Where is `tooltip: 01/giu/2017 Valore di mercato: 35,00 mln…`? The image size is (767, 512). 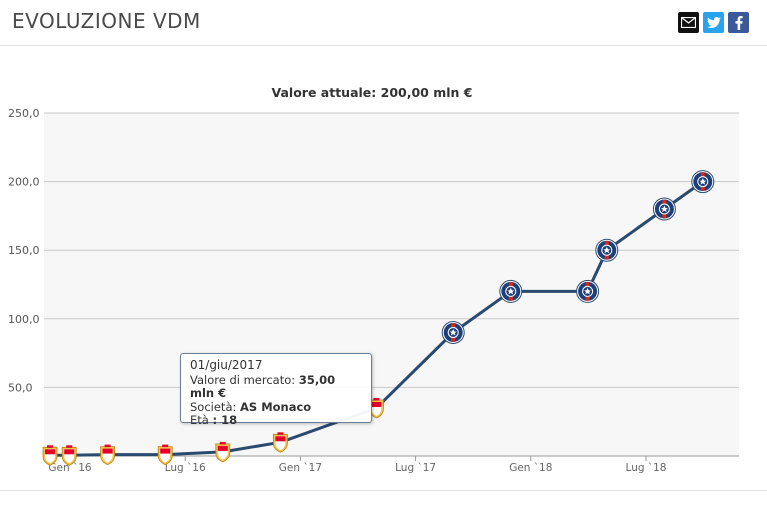
tooltip: 01/giu/2017 Valore di mercato: 35,00 mln… is located at coordinates (276, 390).